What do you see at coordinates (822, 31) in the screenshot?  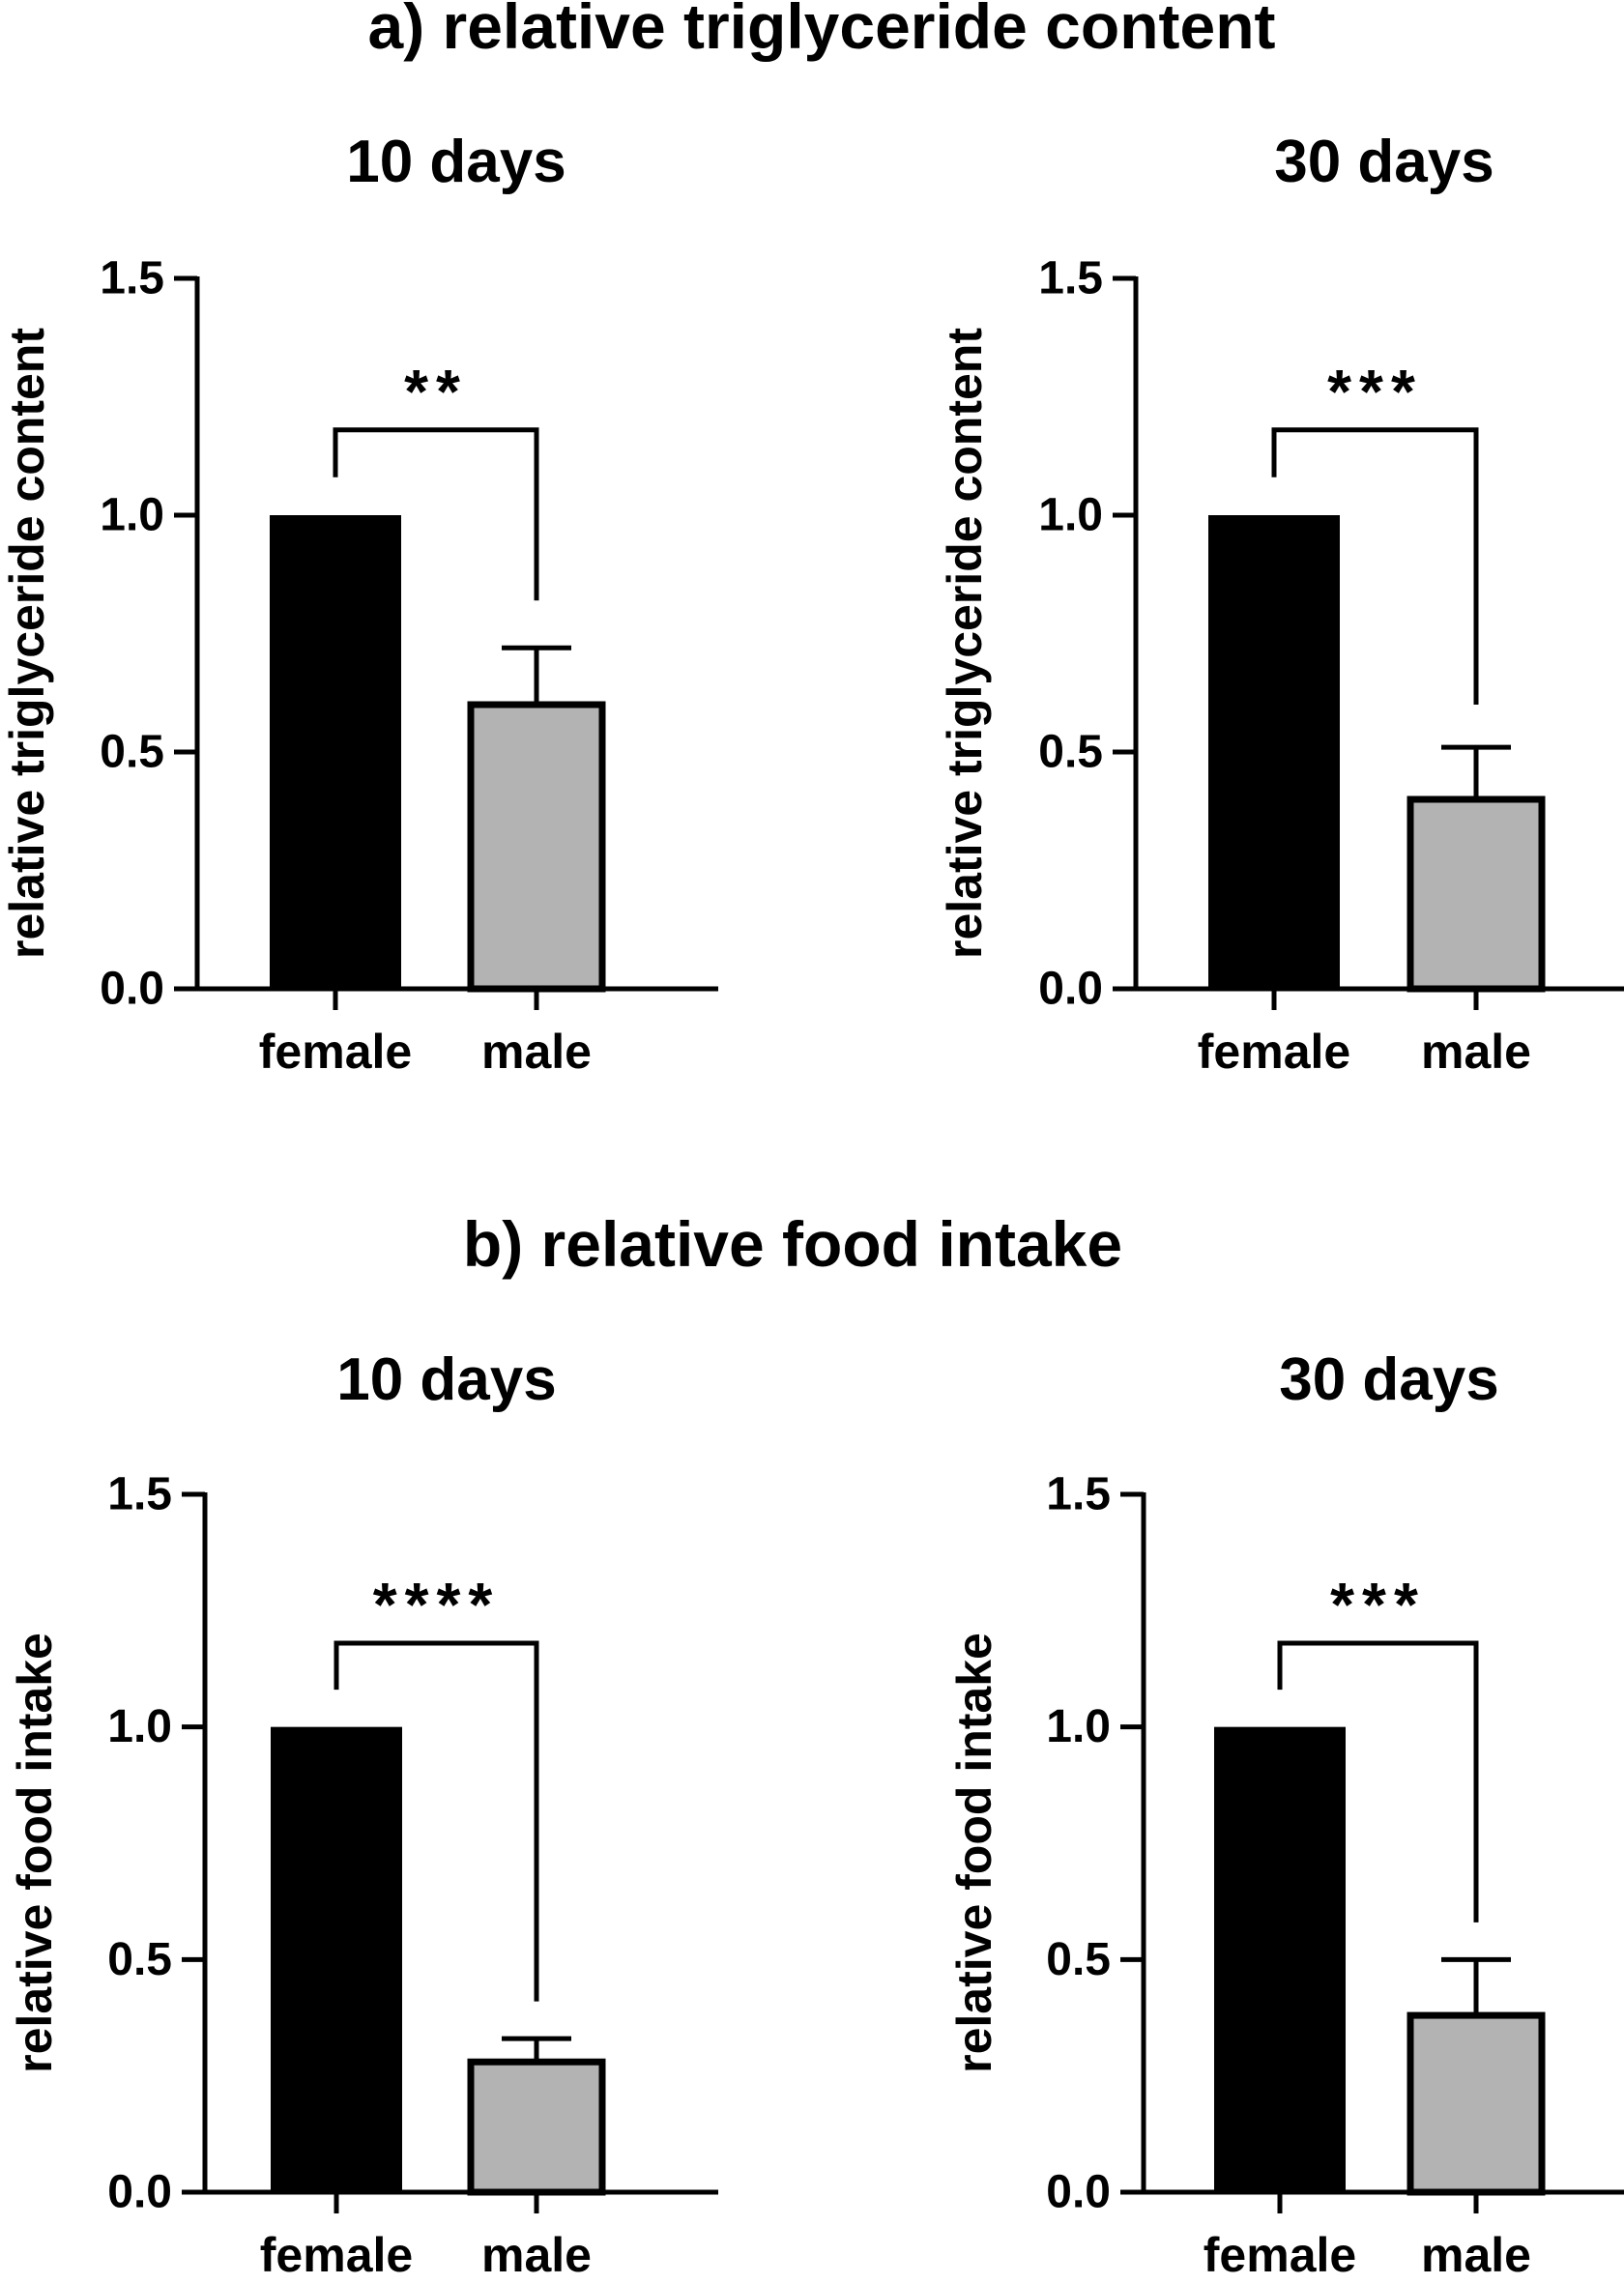 I see `section-heading-a: a) relative triglyceride content` at bounding box center [822, 31].